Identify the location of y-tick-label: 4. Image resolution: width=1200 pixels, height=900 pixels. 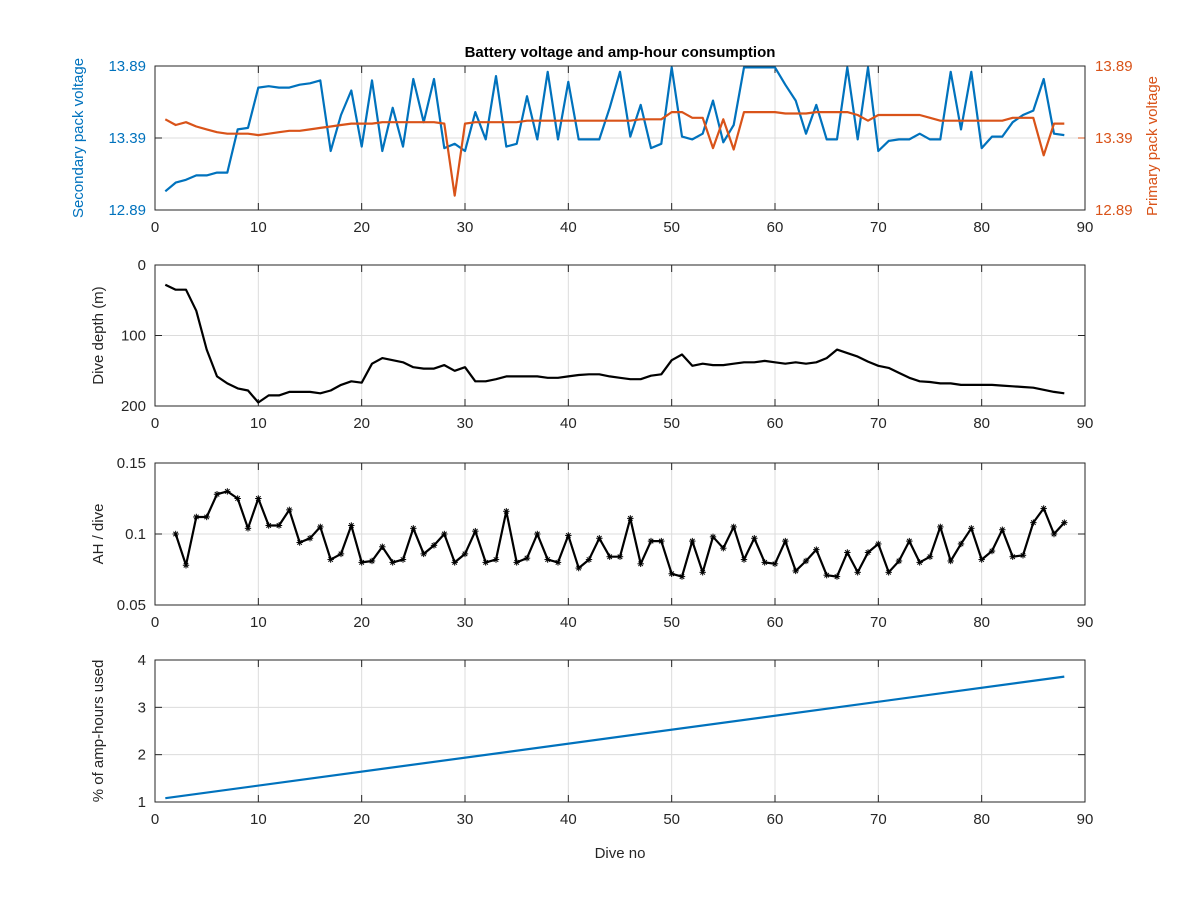
(142, 660).